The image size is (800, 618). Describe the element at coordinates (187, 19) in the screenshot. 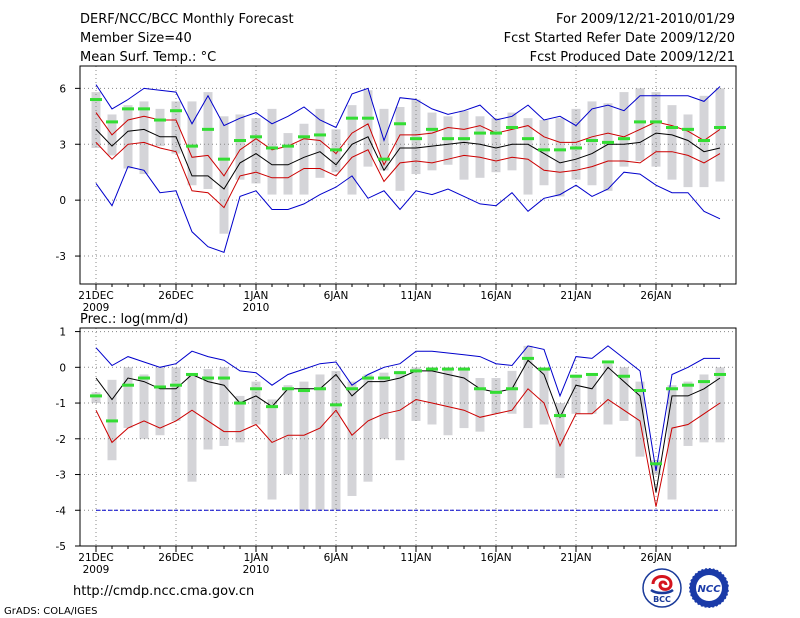

I see `figure-title: DERF/NCC/BCC Monthly Forecast` at that location.